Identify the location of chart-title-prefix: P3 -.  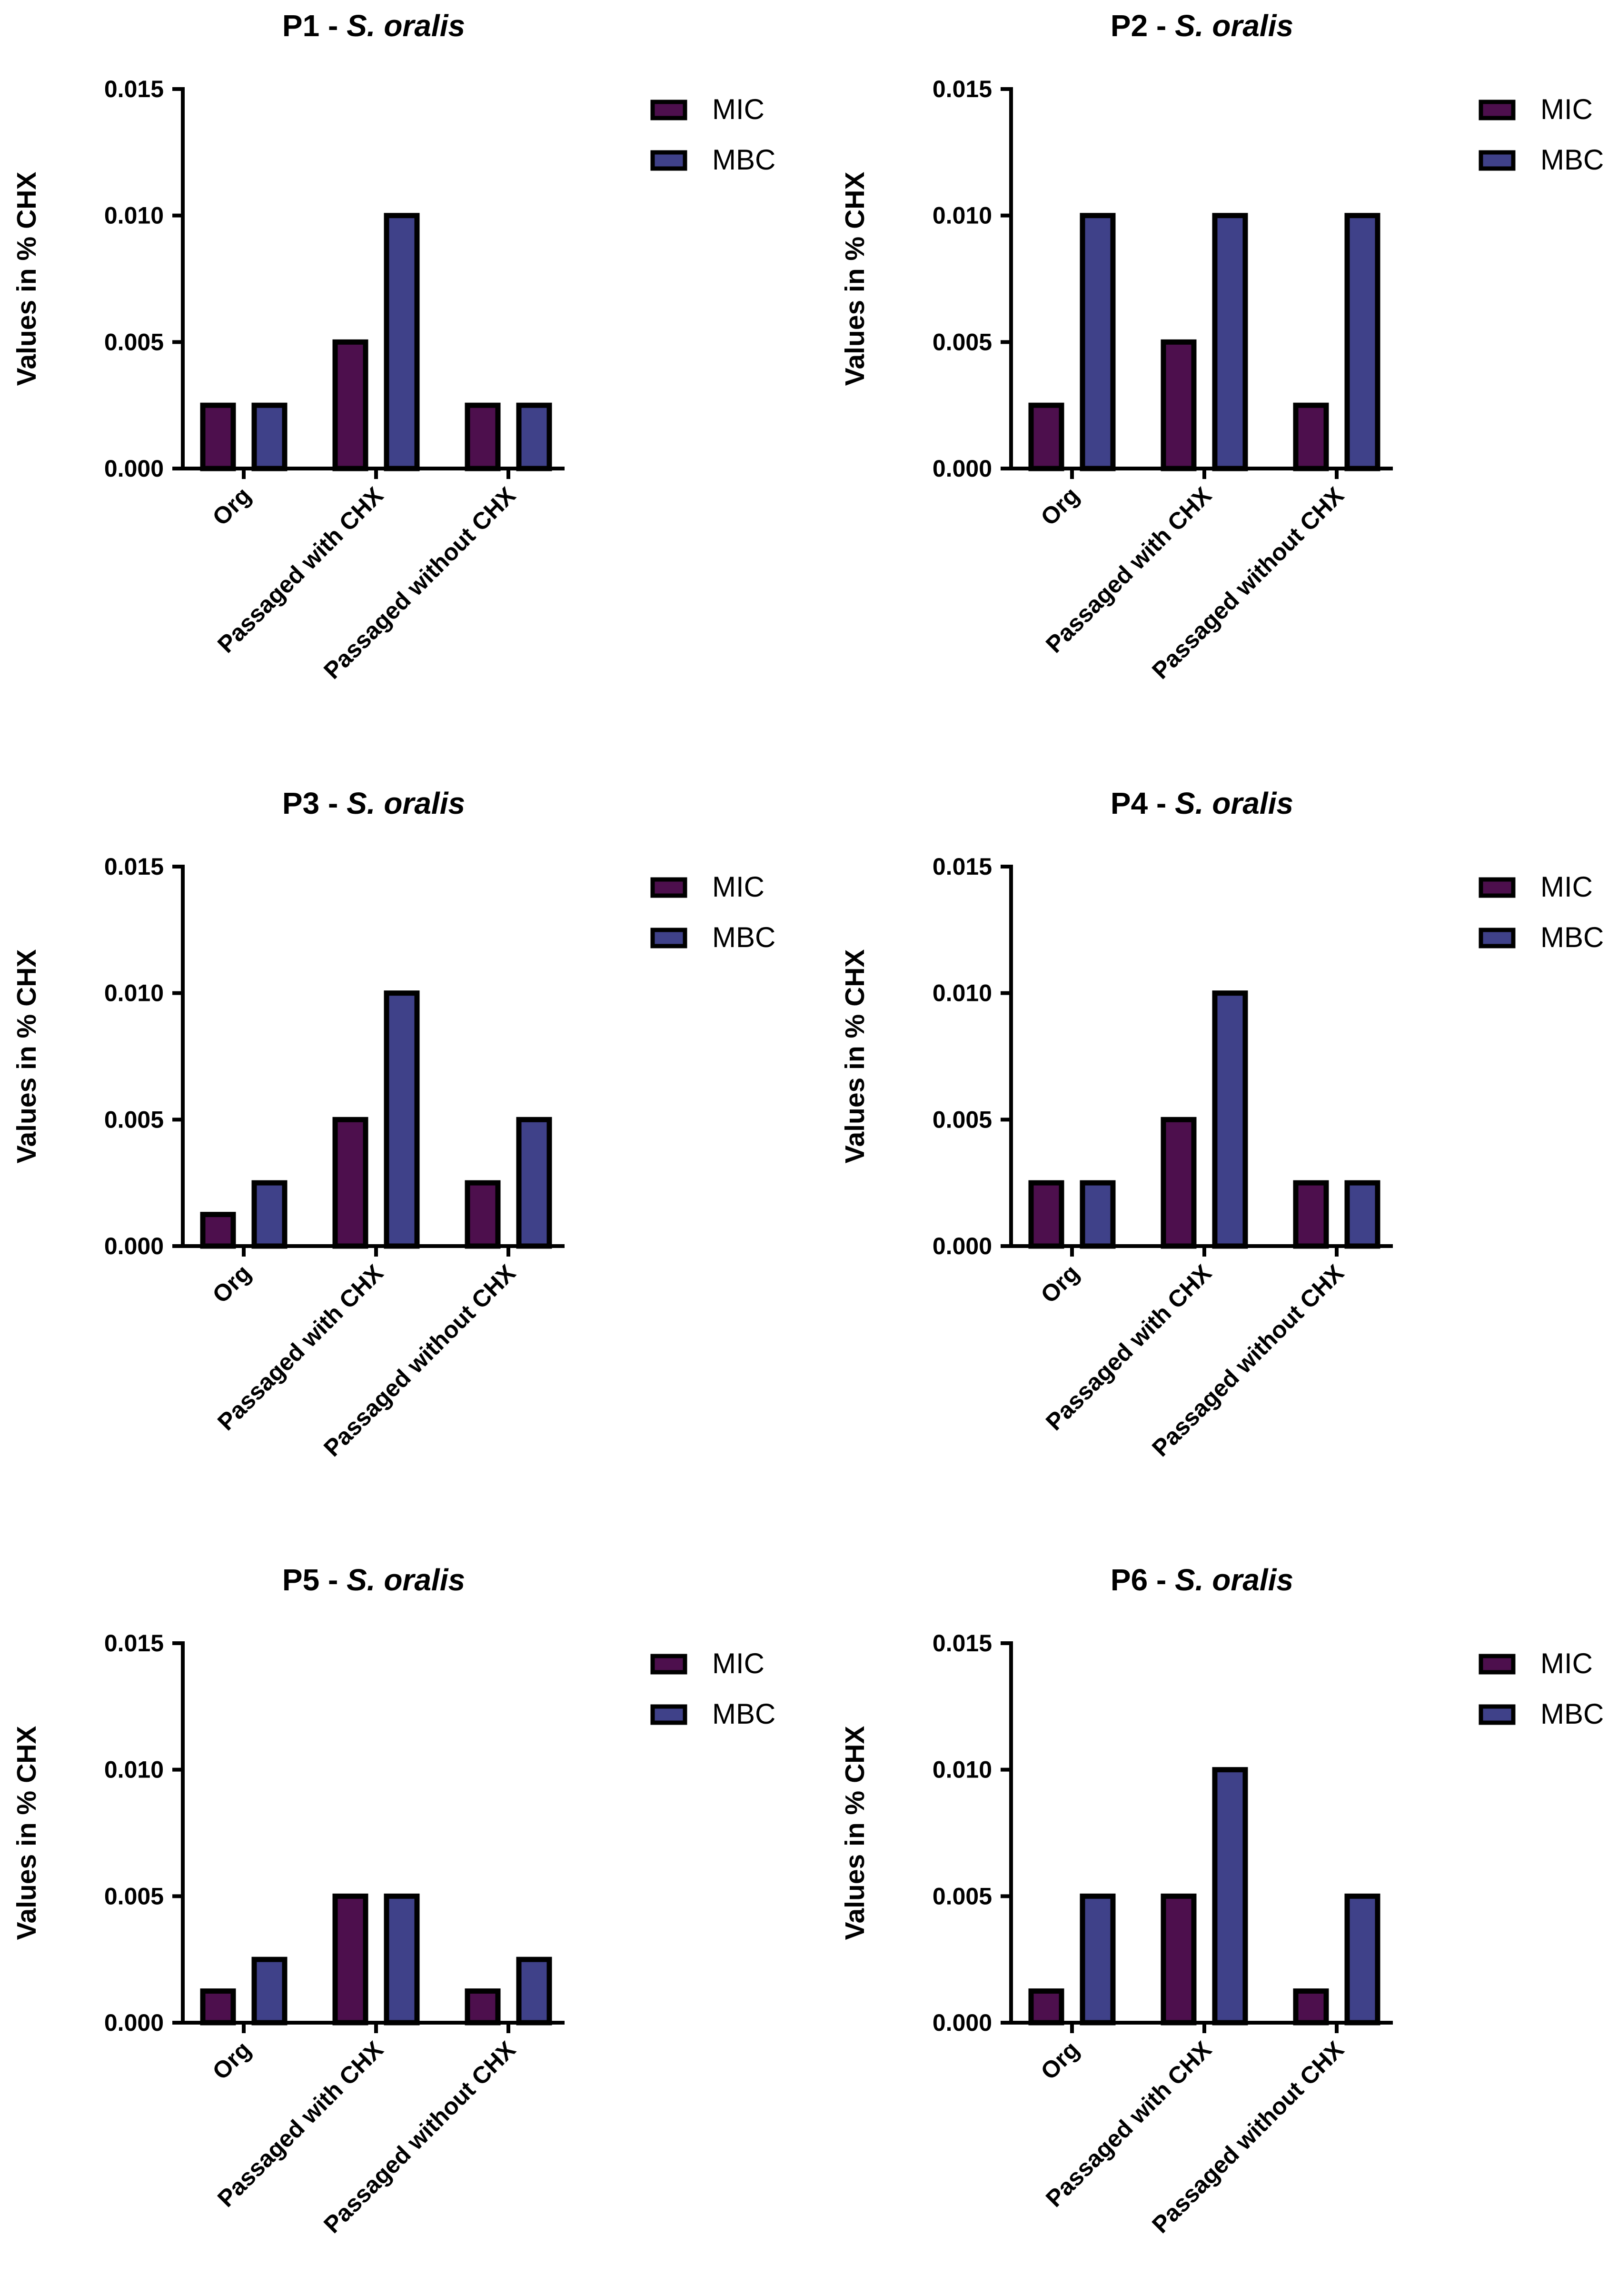
(314, 803).